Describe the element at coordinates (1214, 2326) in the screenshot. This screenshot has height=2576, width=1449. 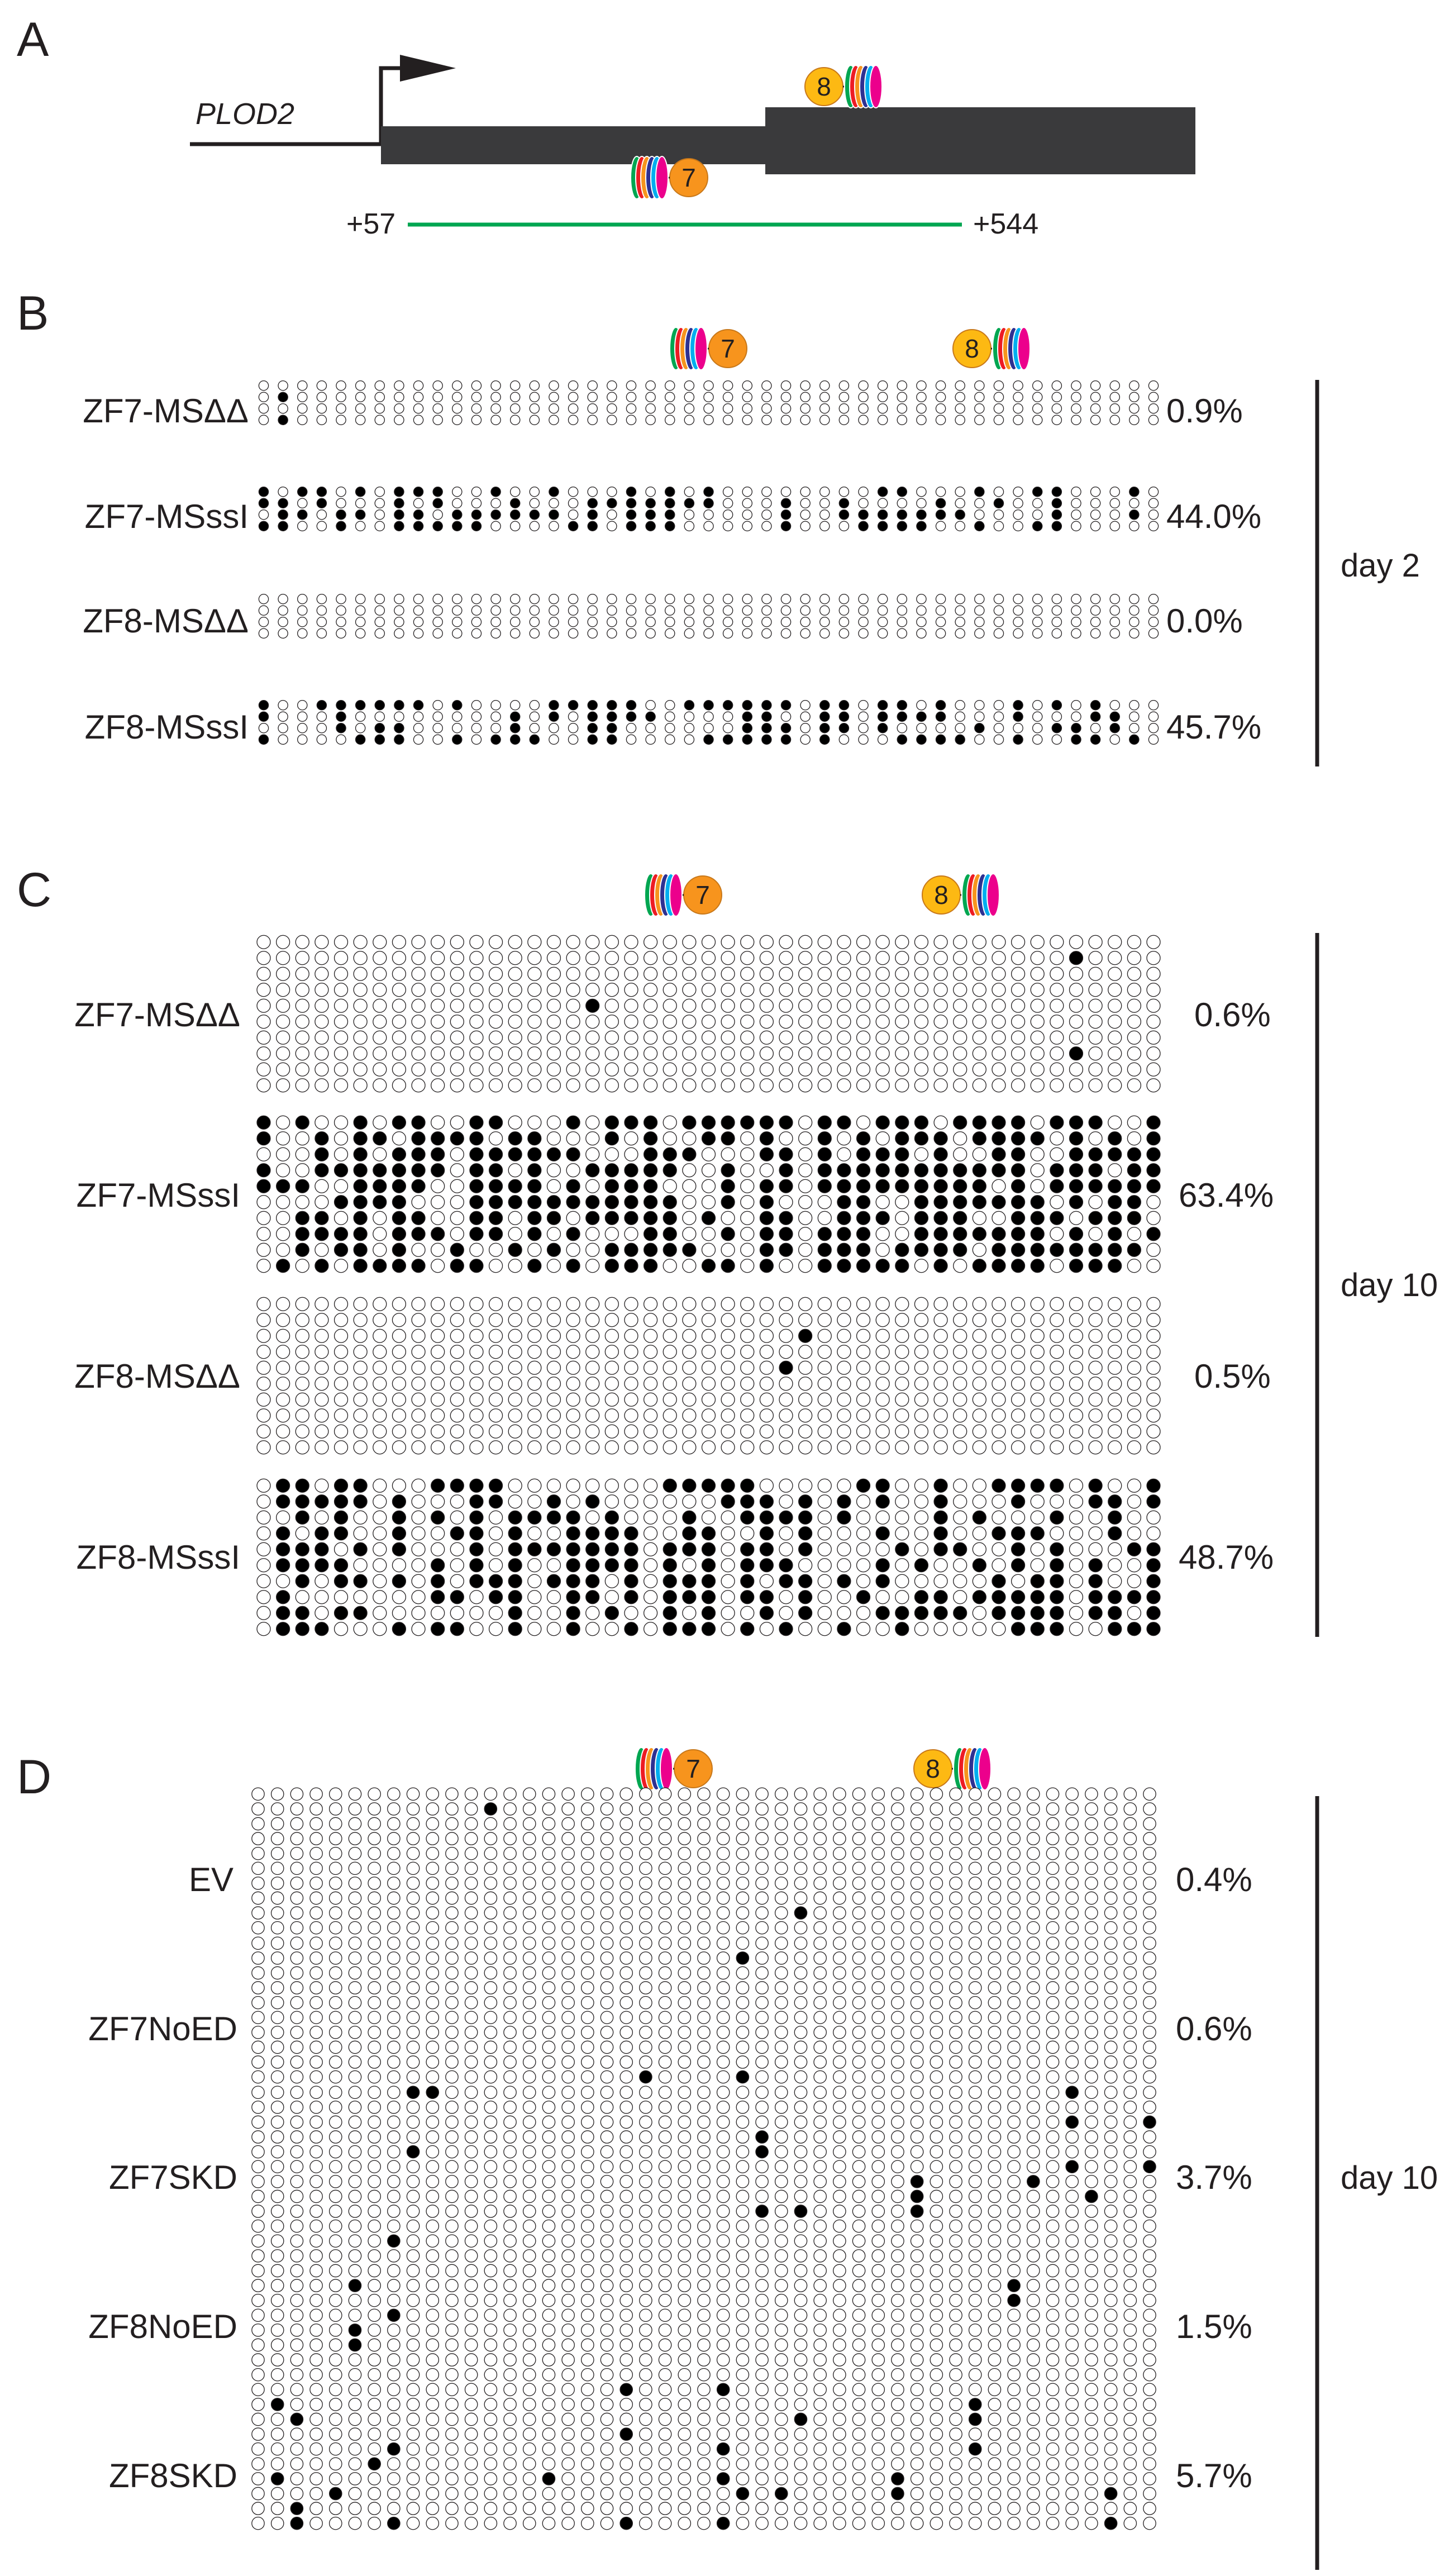
I see `methylation-percent: 1.5%` at that location.